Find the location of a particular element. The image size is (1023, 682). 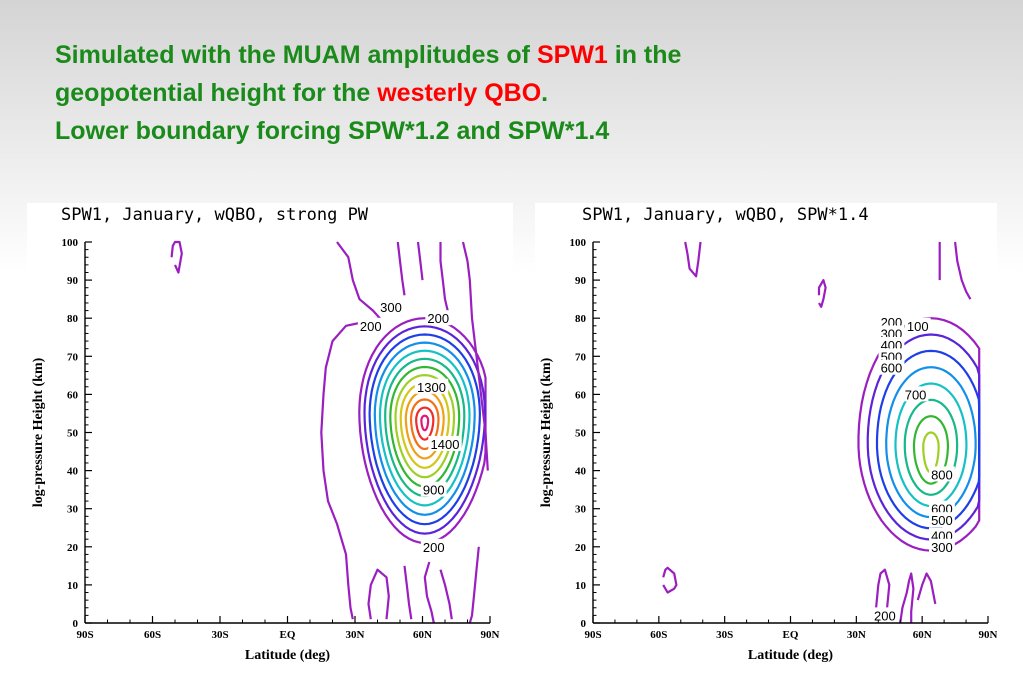

y-tick-label: 40 is located at coordinates (581, 472).